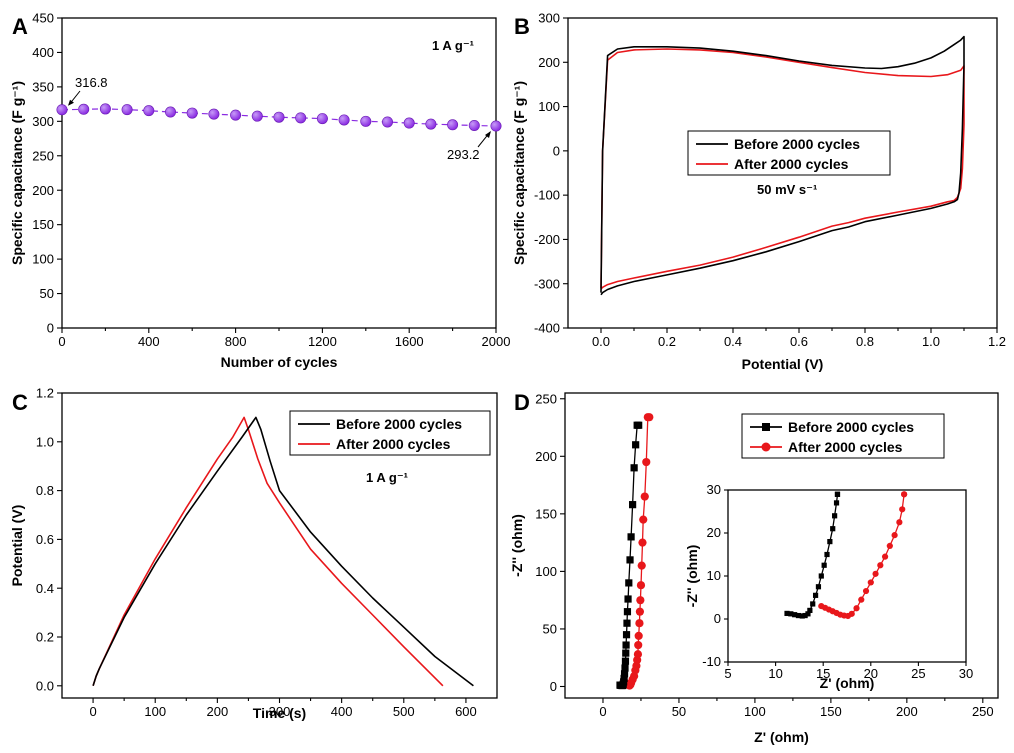 This screenshot has height=753, width=1014. Describe the element at coordinates (404, 711) in the screenshot. I see `x-tick-label-C: 500` at that location.